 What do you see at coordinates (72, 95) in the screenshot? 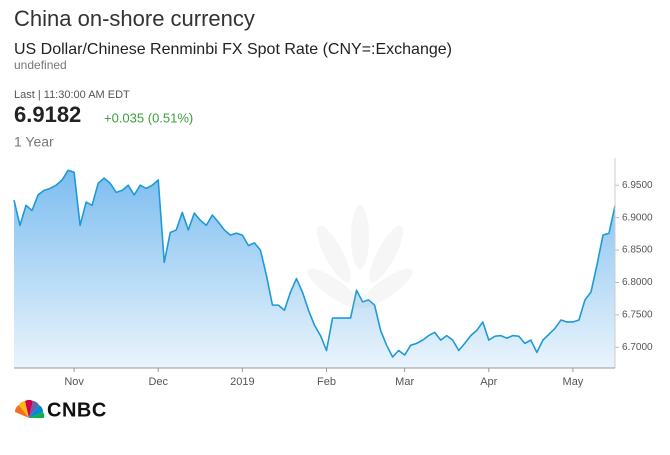
I see `last-time: Last | 11:30:00 AM EDT` at bounding box center [72, 95].